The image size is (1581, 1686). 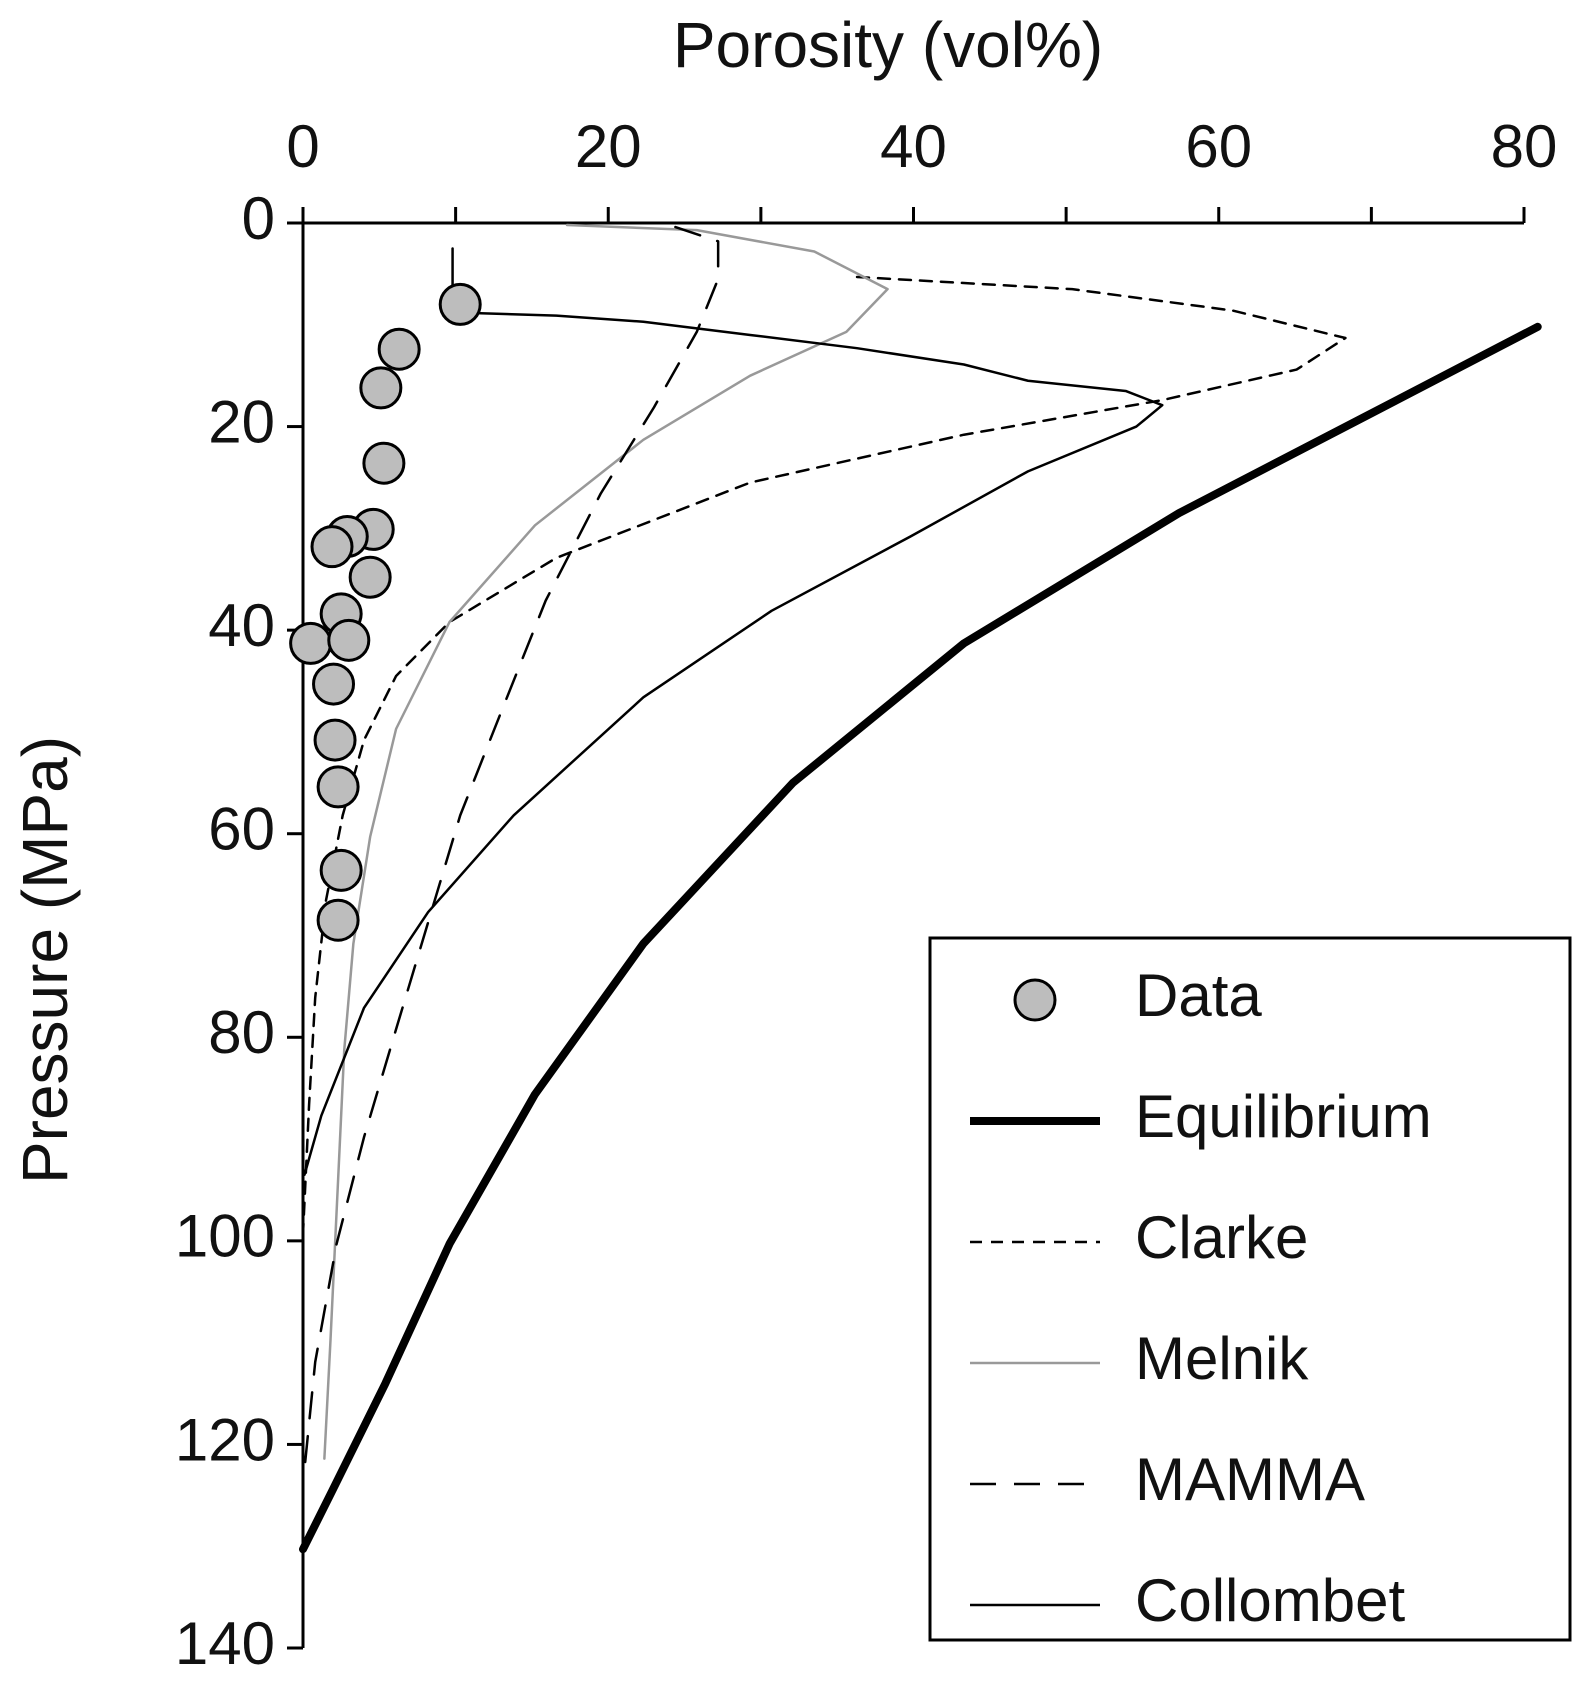 What do you see at coordinates (1218, 146) in the screenshot?
I see `x-tick-label: 60` at bounding box center [1218, 146].